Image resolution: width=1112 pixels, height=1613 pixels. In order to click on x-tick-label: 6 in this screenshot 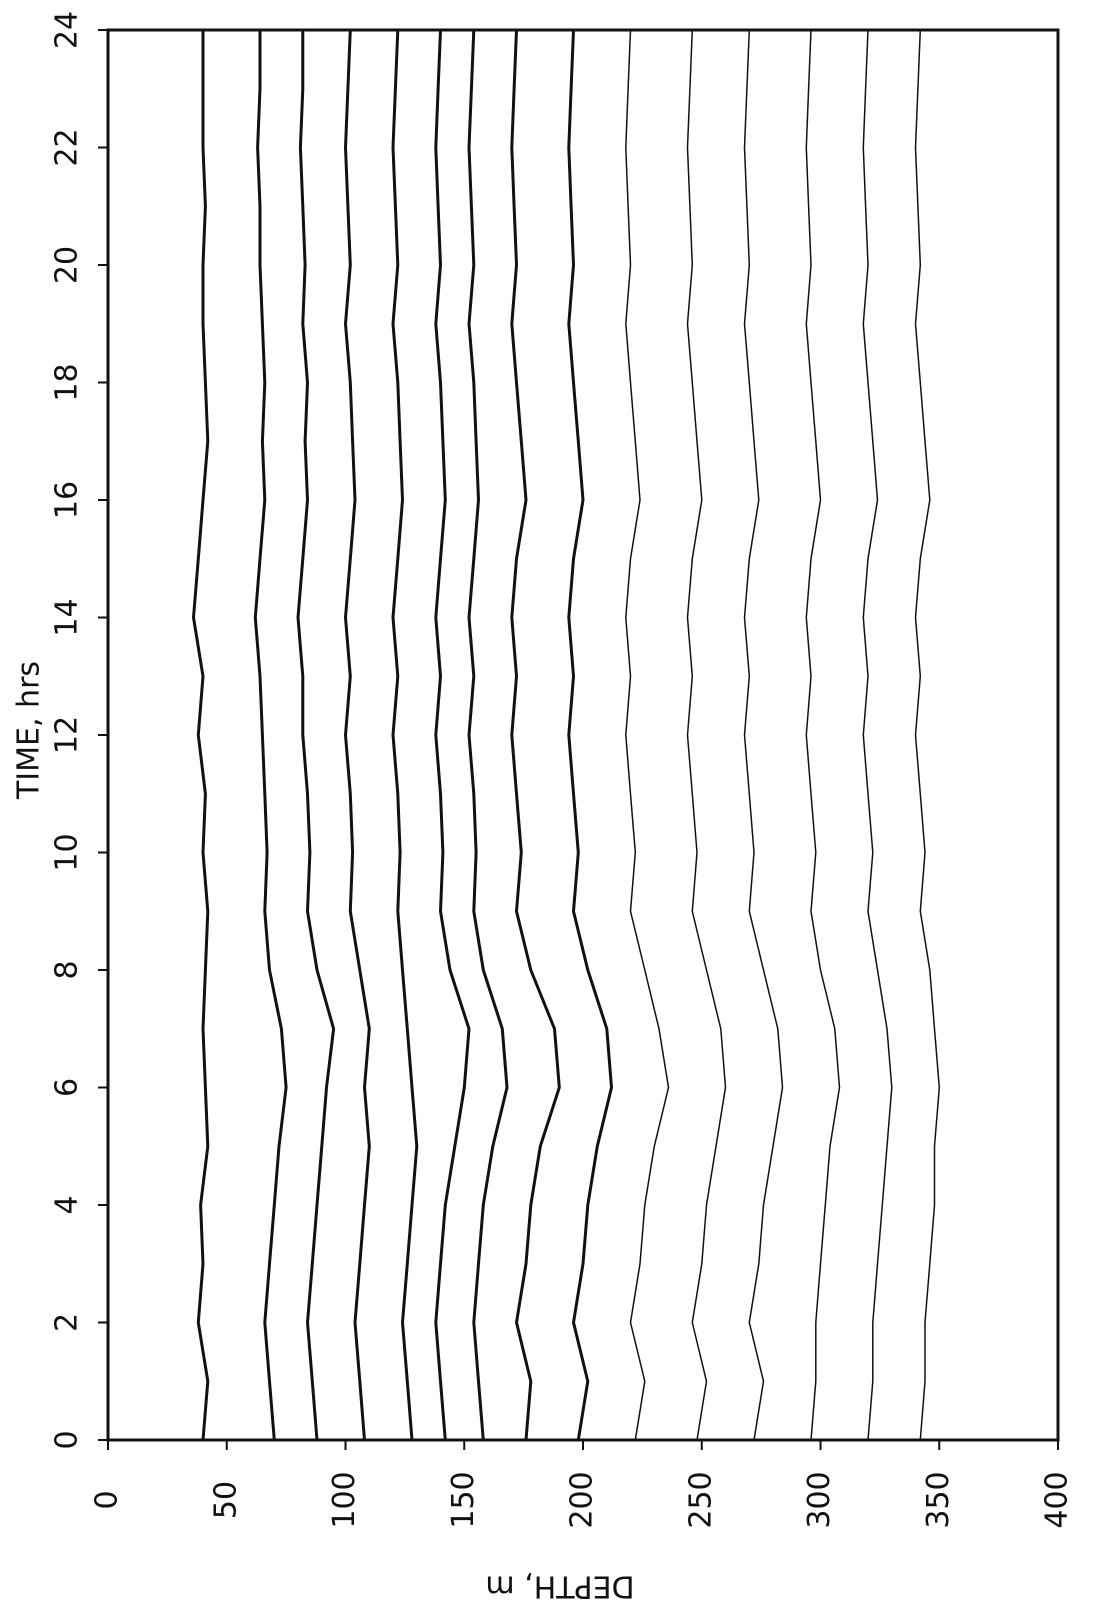, I will do `click(67, 1087)`.